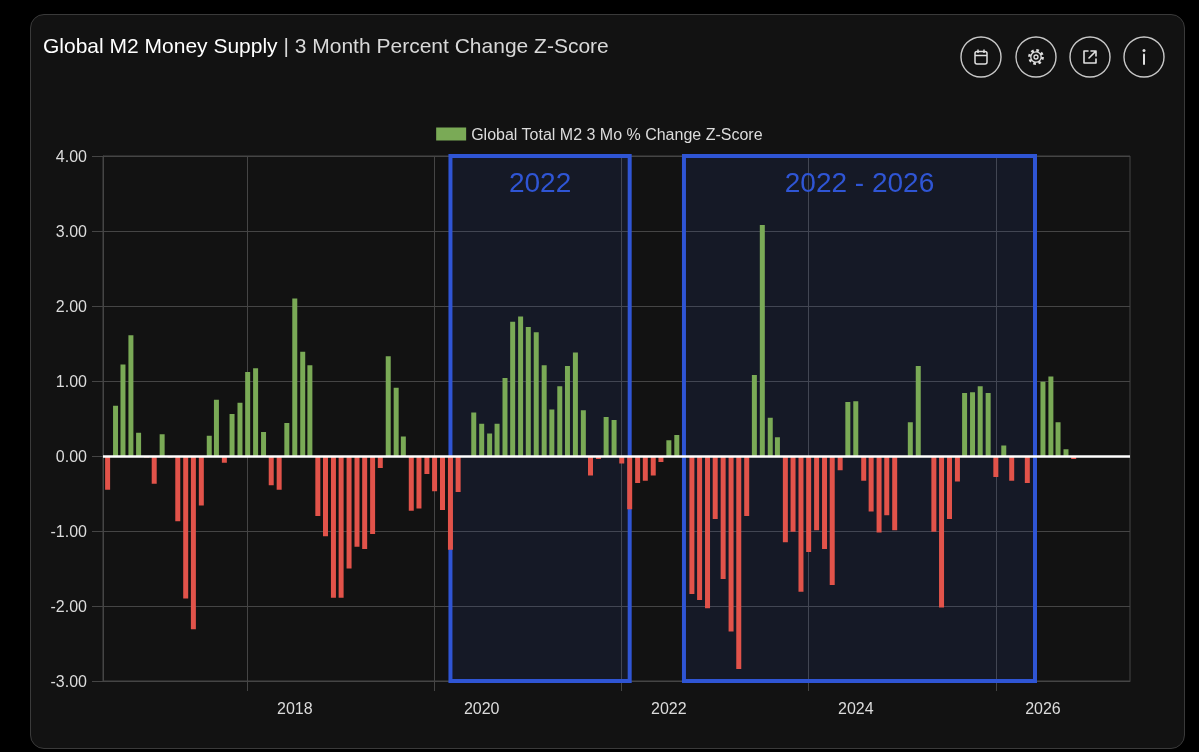  I want to click on legend-label: Global Total M2 3 Mo % Change Z-Score, so click(617, 134).